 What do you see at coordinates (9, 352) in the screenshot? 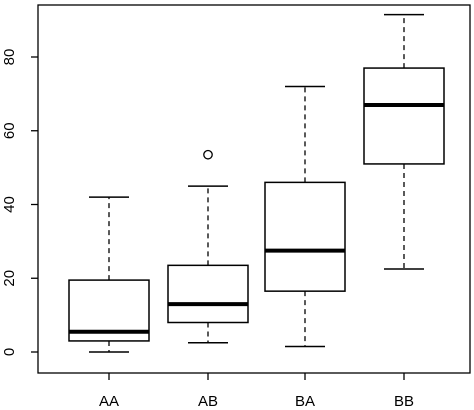
I see `y-tick-label: 0` at bounding box center [9, 352].